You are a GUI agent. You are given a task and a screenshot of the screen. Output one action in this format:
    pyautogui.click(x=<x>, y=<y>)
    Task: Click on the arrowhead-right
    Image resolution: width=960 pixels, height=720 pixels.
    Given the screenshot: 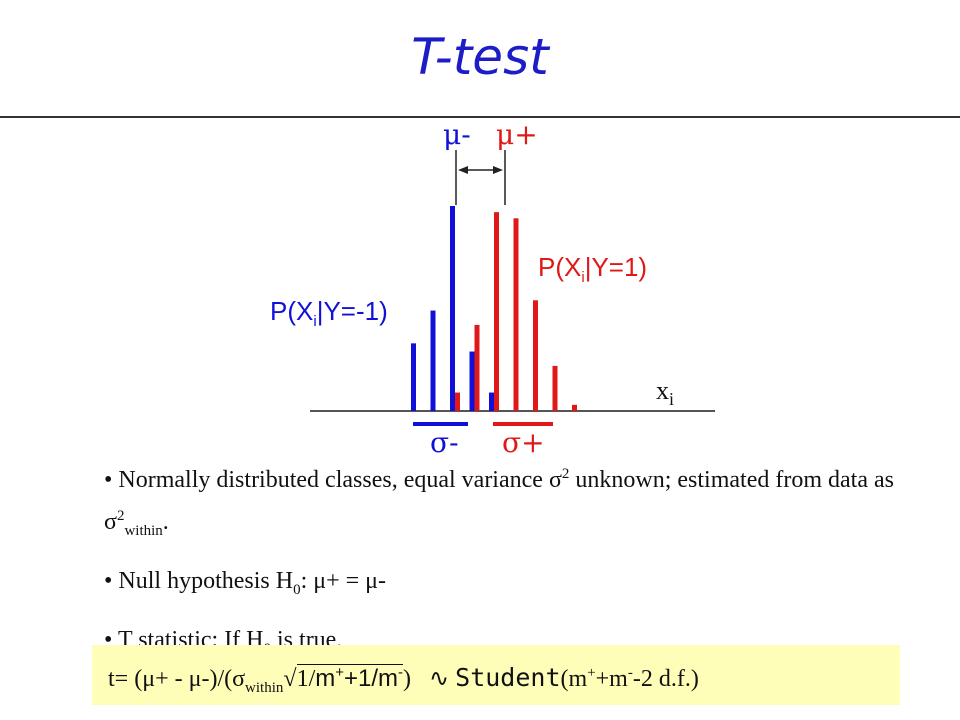 What is the action you would take?
    pyautogui.click(x=498, y=170)
    